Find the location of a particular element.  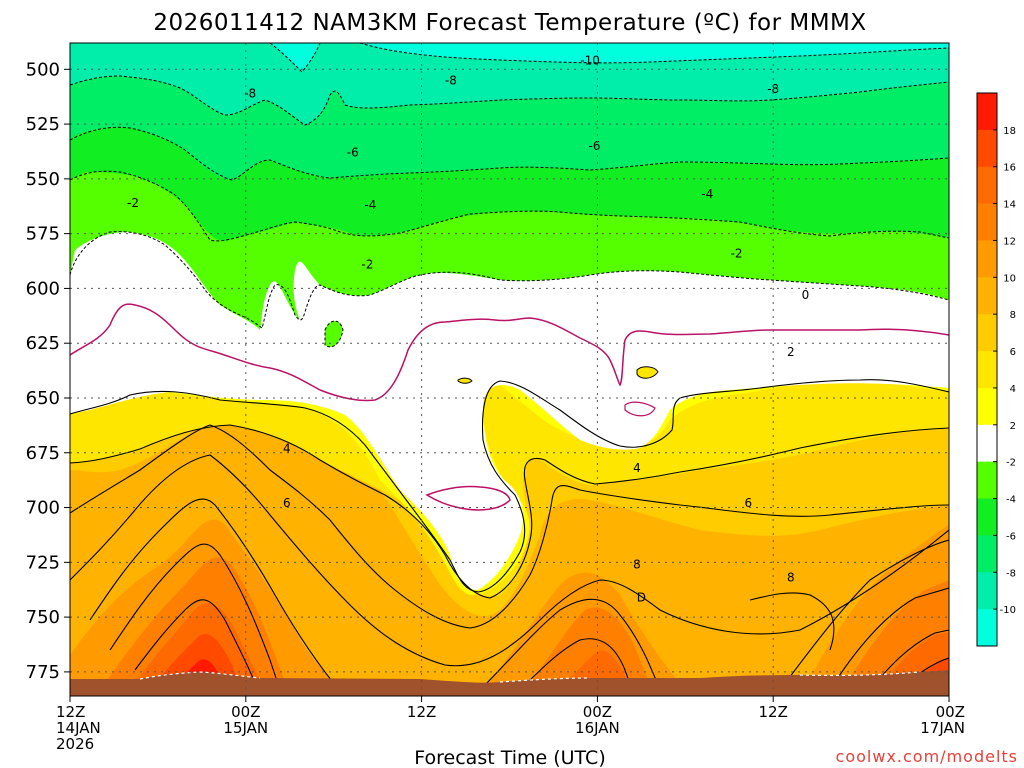

colorbar-label: 6 is located at coordinates (1013, 352).